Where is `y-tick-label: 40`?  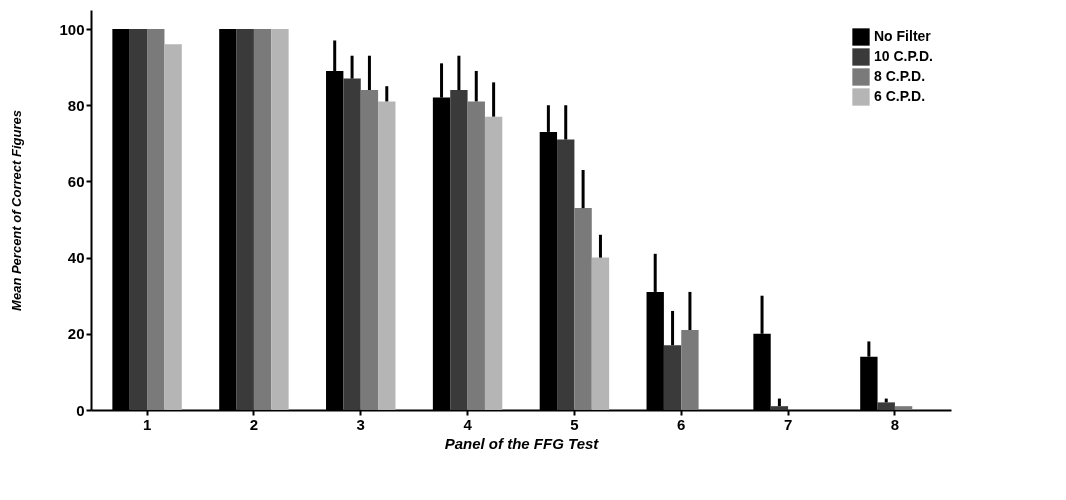 y-tick-label: 40 is located at coordinates (76, 258).